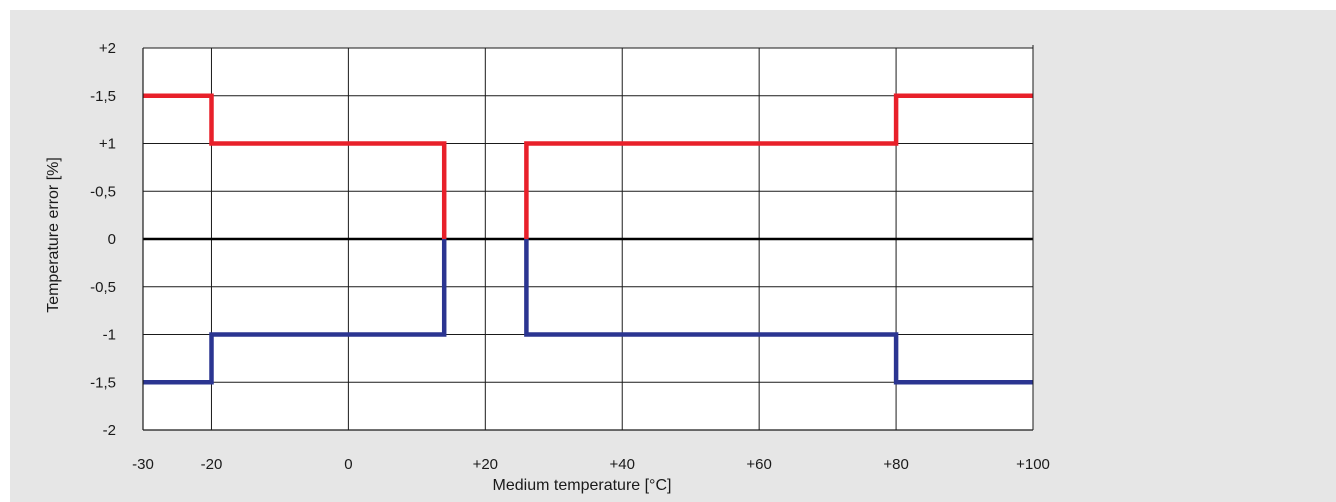 The image size is (1336, 502). What do you see at coordinates (143, 464) in the screenshot?
I see `x-tick-label: -30` at bounding box center [143, 464].